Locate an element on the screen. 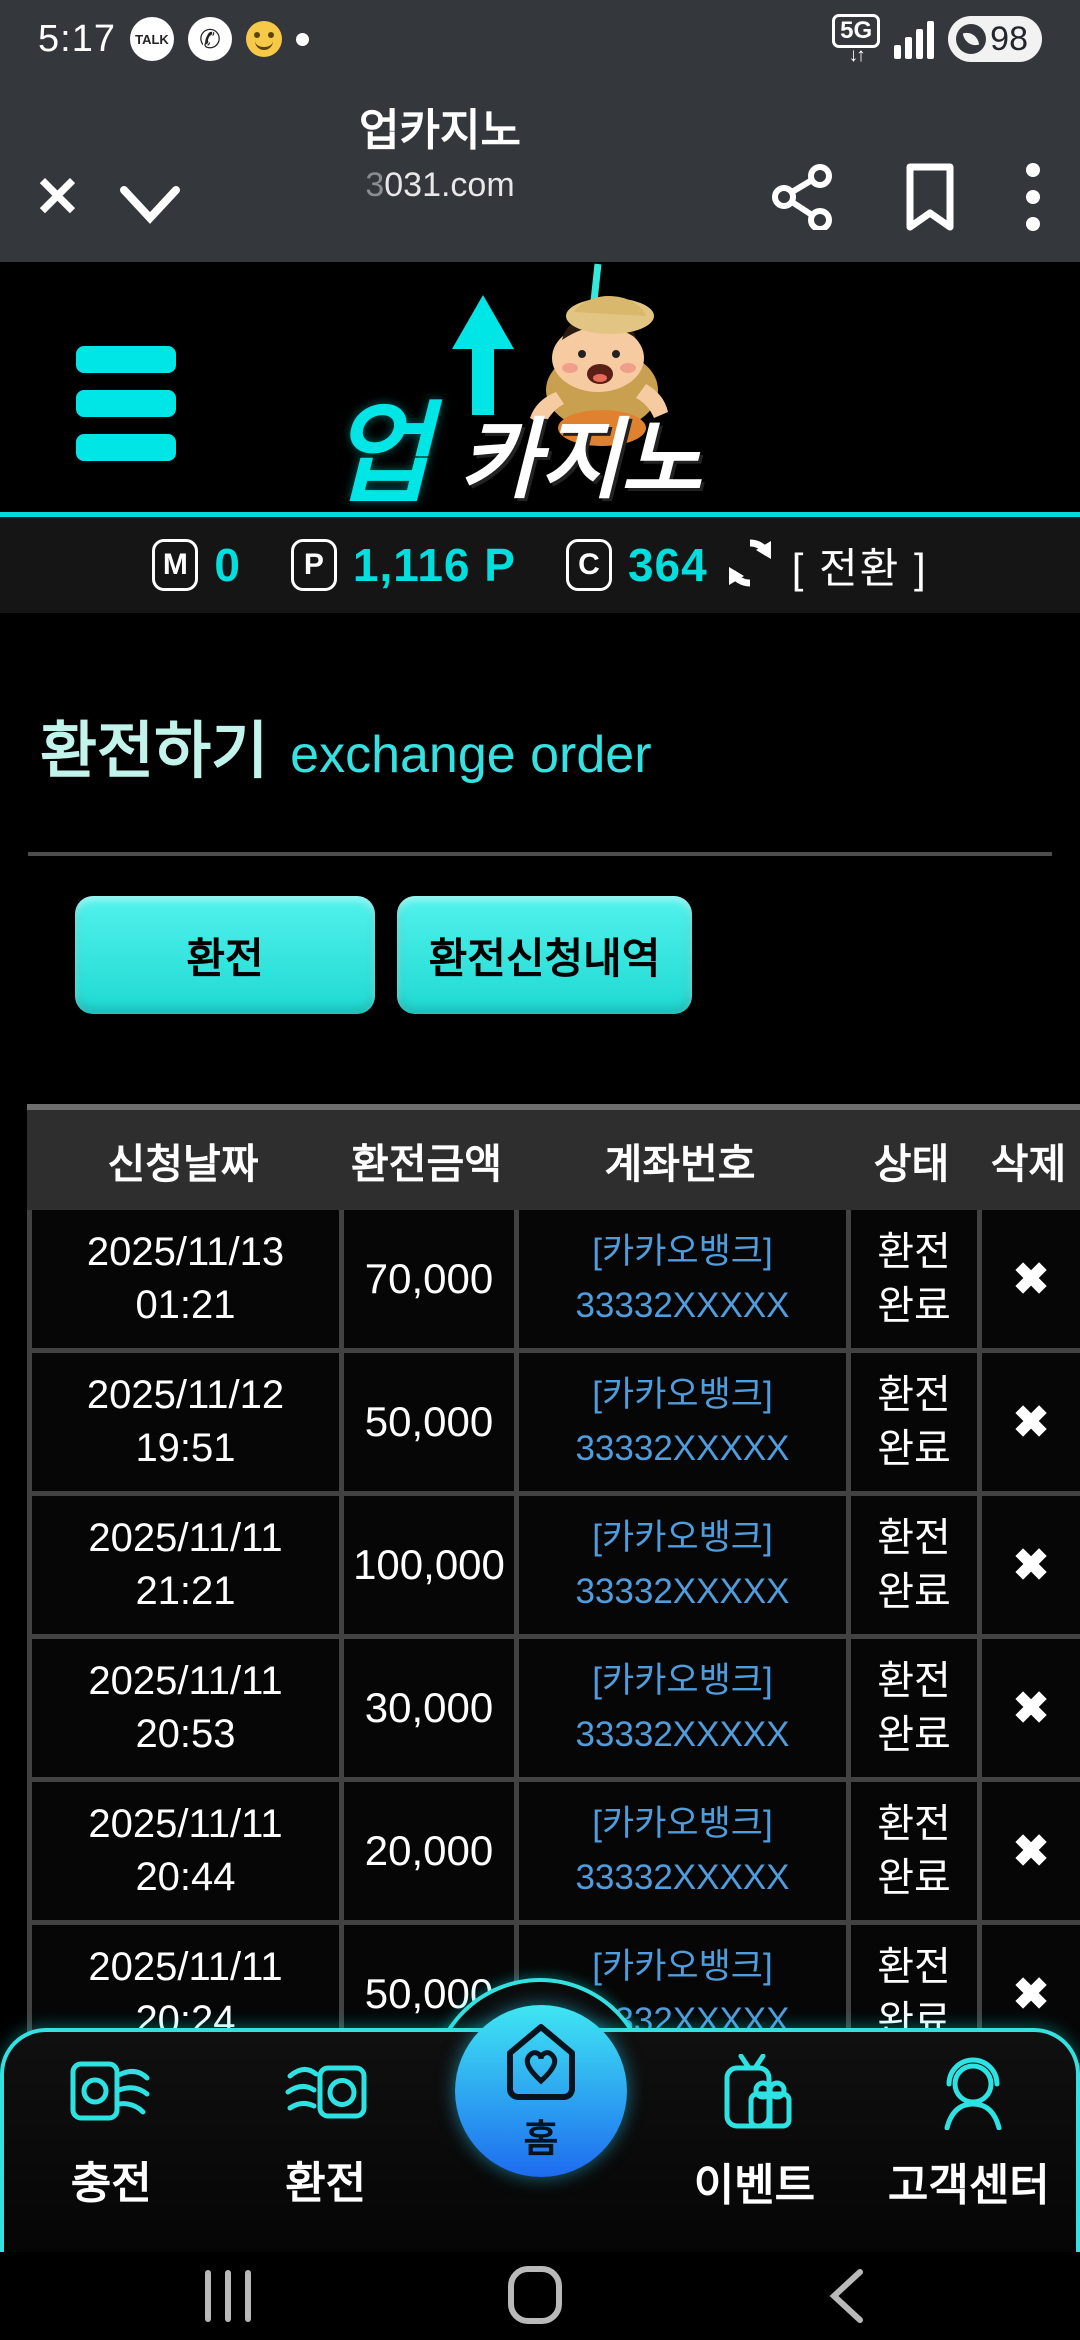 This screenshot has height=2340, width=1080. recents-icon is located at coordinates (228, 2296).